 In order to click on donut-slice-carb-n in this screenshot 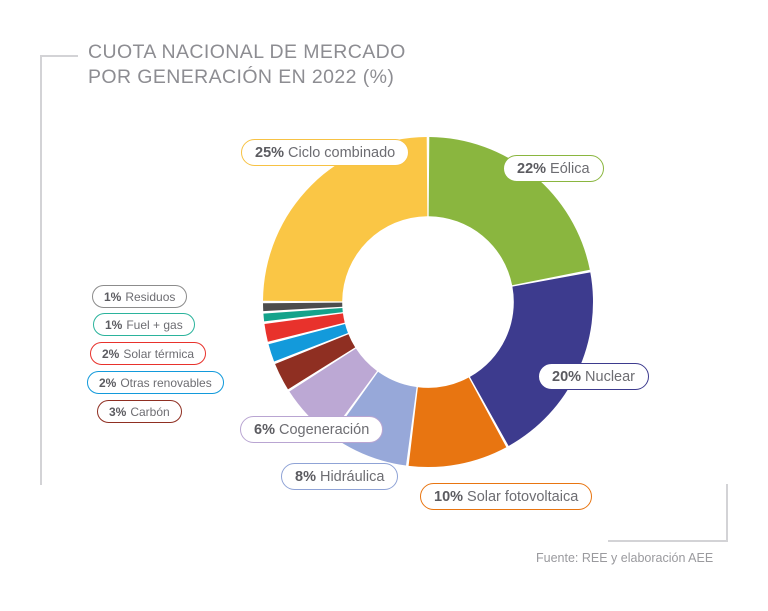, I will do `click(315, 362)`.